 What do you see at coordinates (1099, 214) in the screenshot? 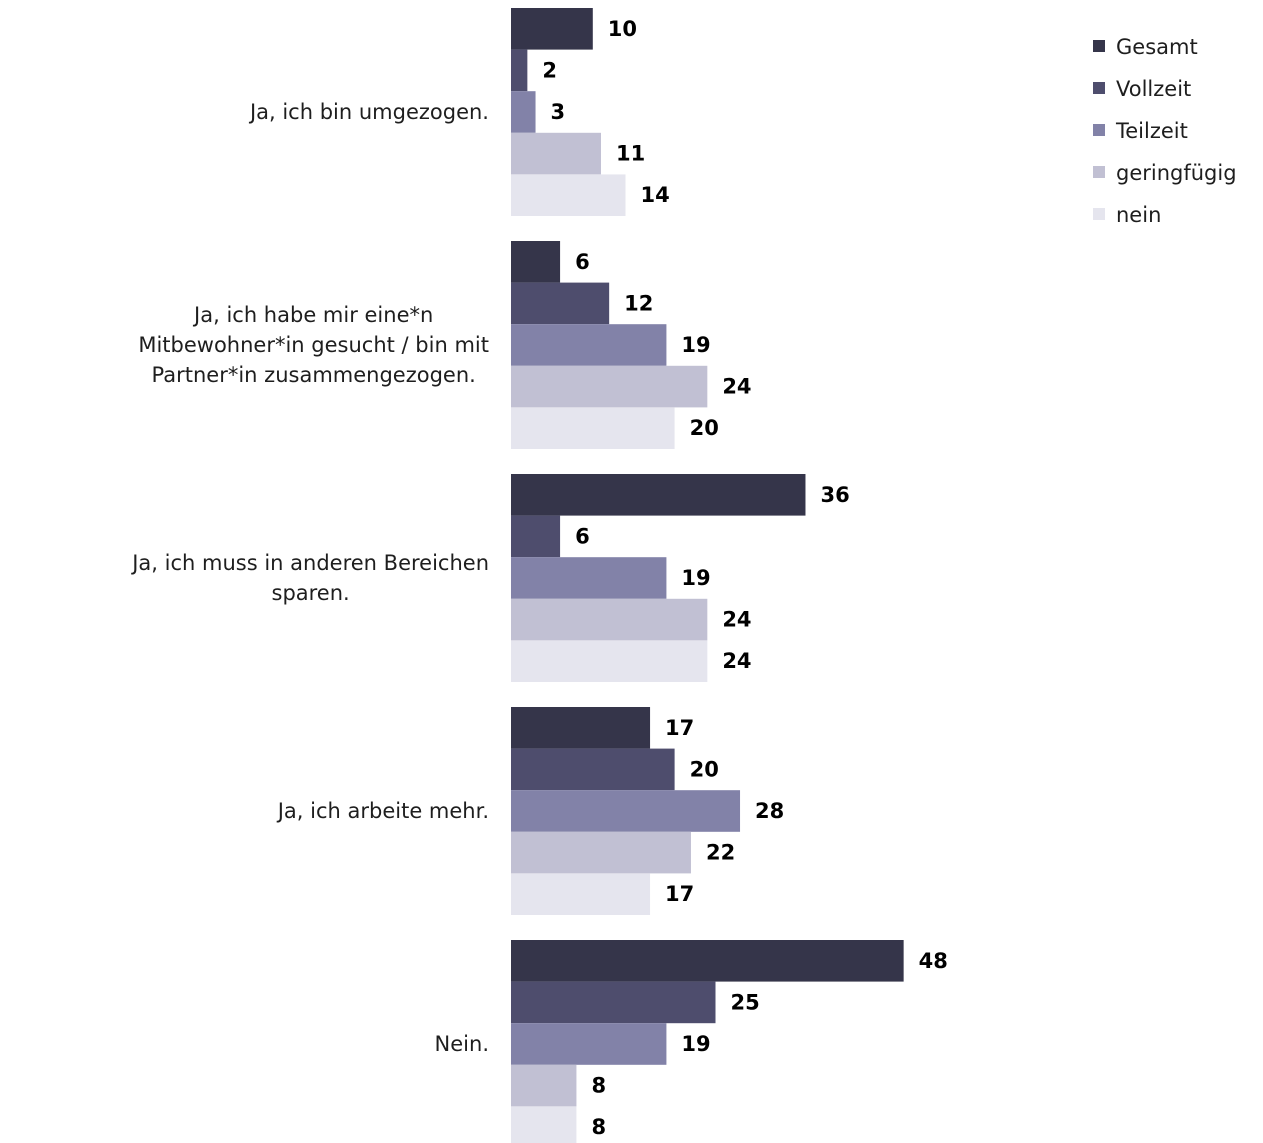
I see `legend-swatch-nein` at bounding box center [1099, 214].